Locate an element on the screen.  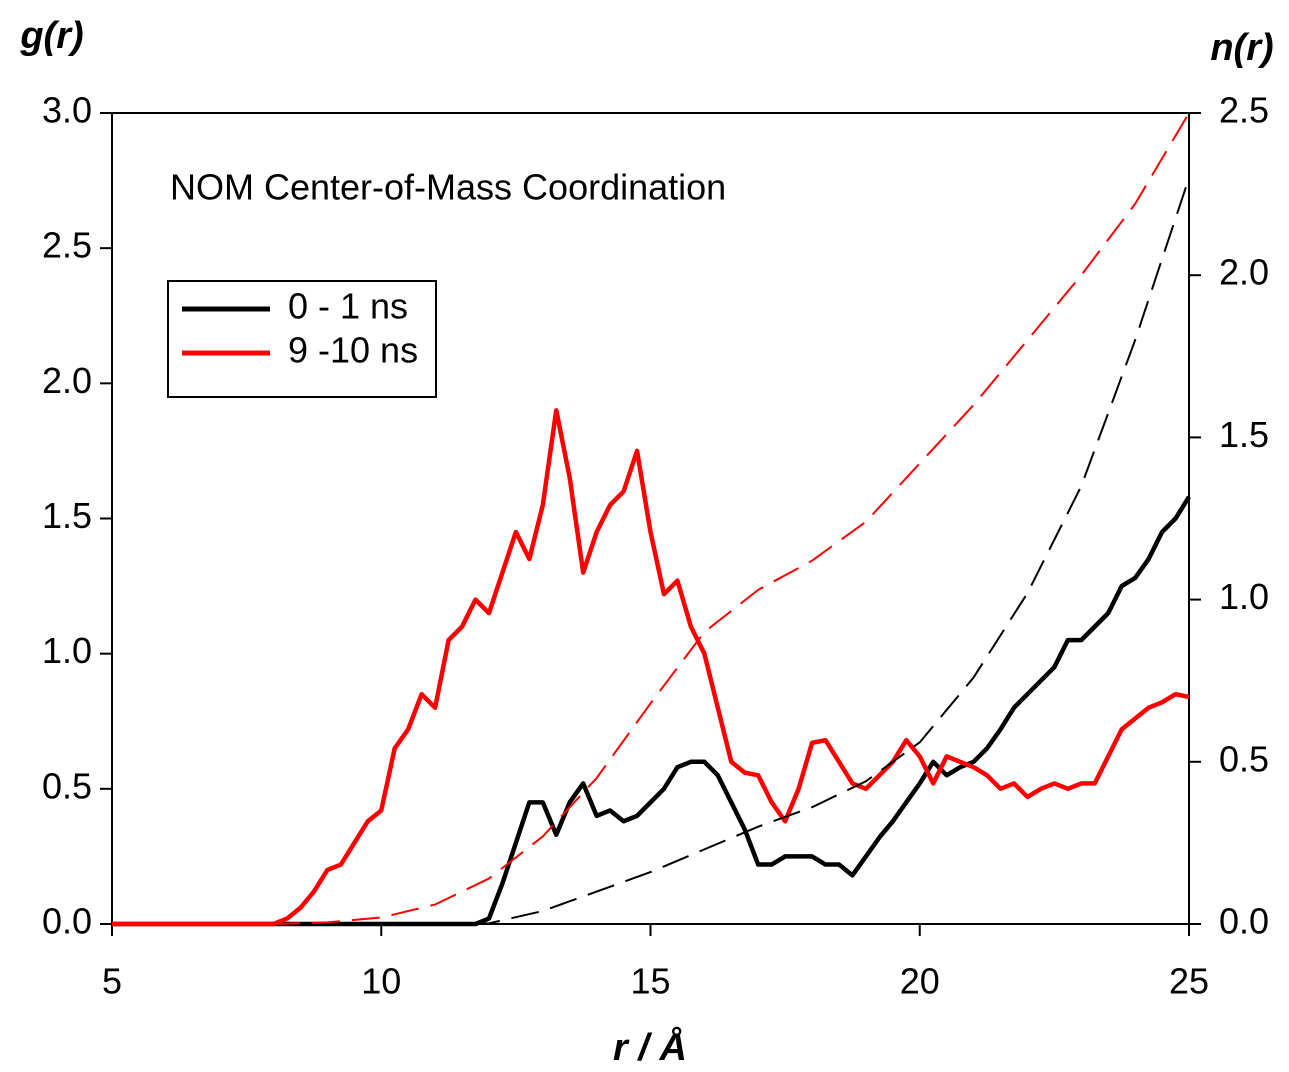
y-tick-label: 0.5 is located at coordinates (67, 785).